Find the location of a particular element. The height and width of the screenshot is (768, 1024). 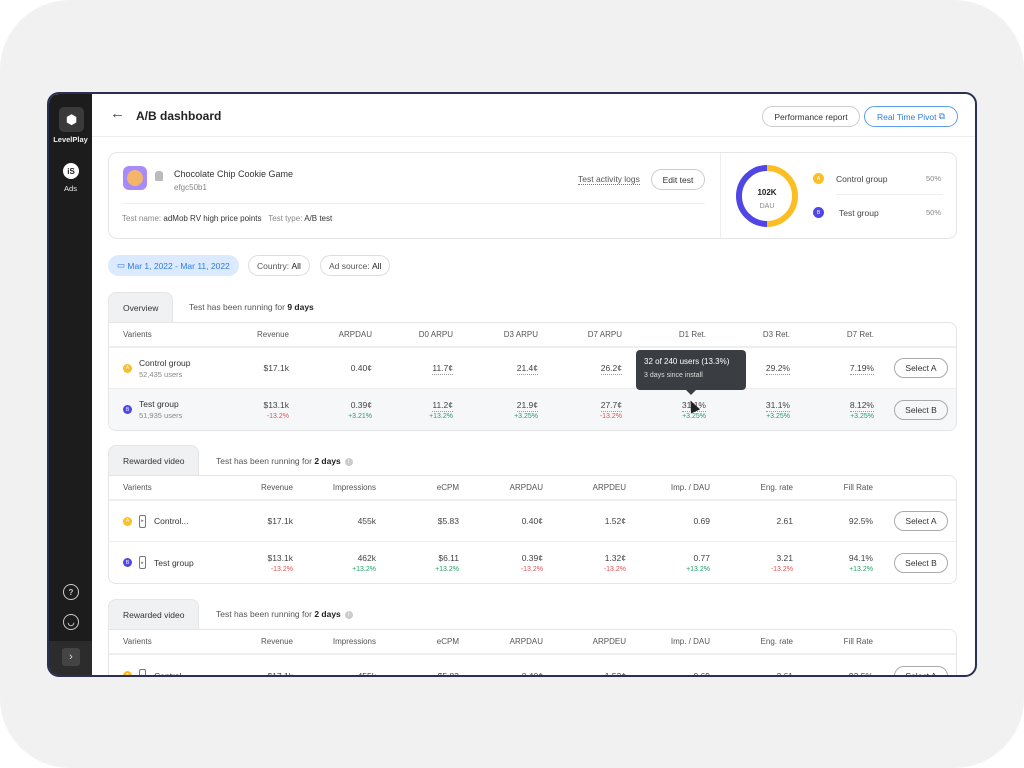

sidebar-item-ads: Ads is located at coordinates (70, 188).